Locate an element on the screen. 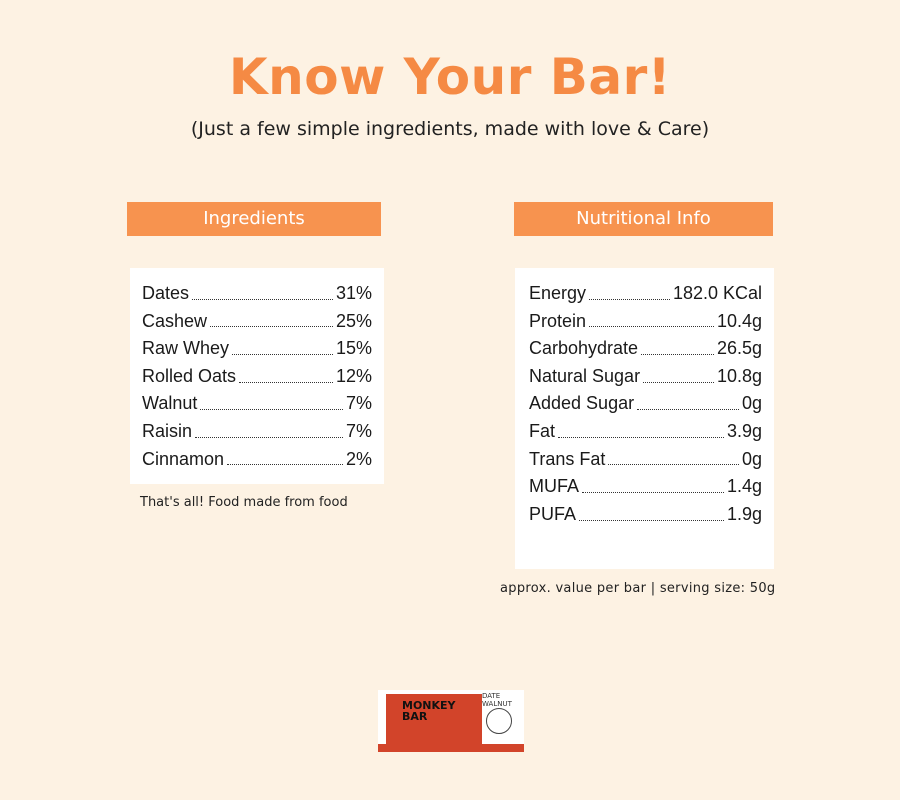 This screenshot has width=900, height=800. ingredient-row-name: Raw Whey is located at coordinates (186, 348).